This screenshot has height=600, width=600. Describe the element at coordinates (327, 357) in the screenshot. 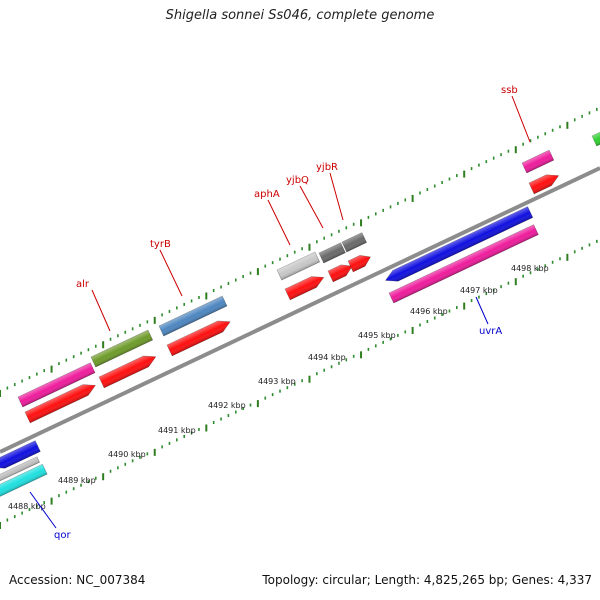

I see `position-label: 4494 kbp` at that location.